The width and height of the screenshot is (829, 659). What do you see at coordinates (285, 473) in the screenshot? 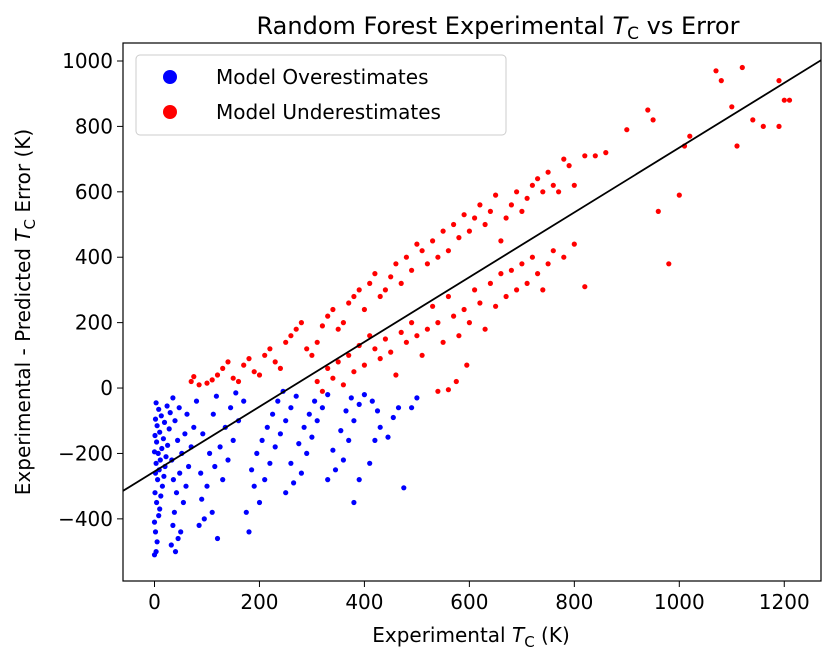
I see `series-overestimates` at bounding box center [285, 473].